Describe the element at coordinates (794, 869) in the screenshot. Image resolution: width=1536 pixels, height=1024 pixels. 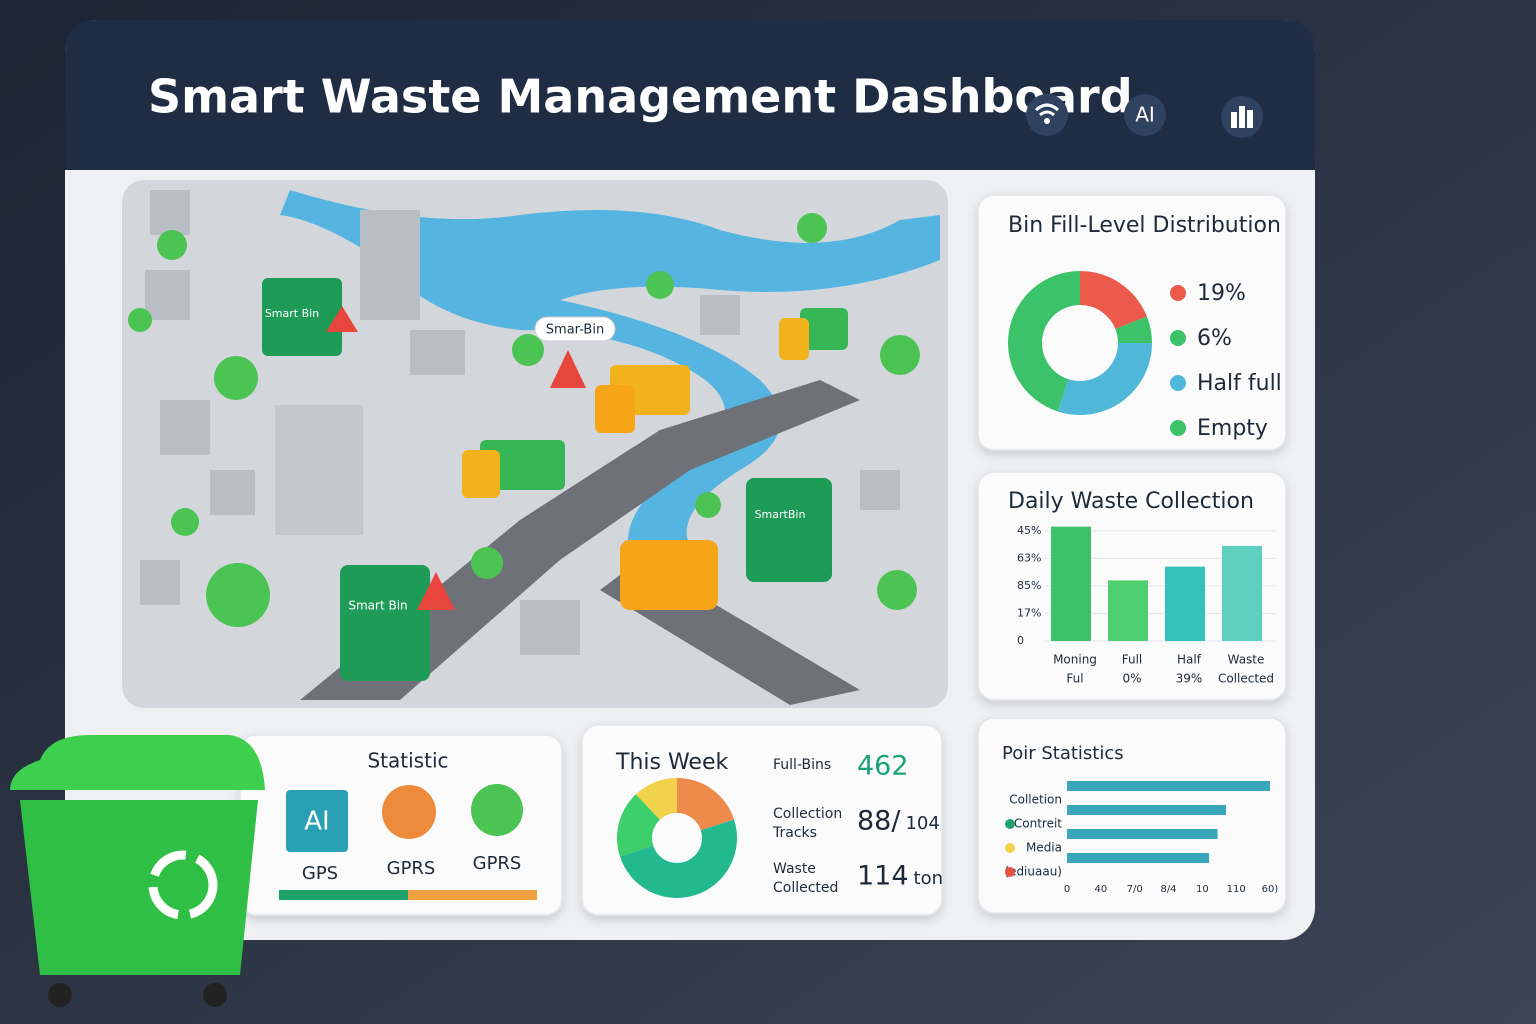
I see `stat-label: Waste` at that location.